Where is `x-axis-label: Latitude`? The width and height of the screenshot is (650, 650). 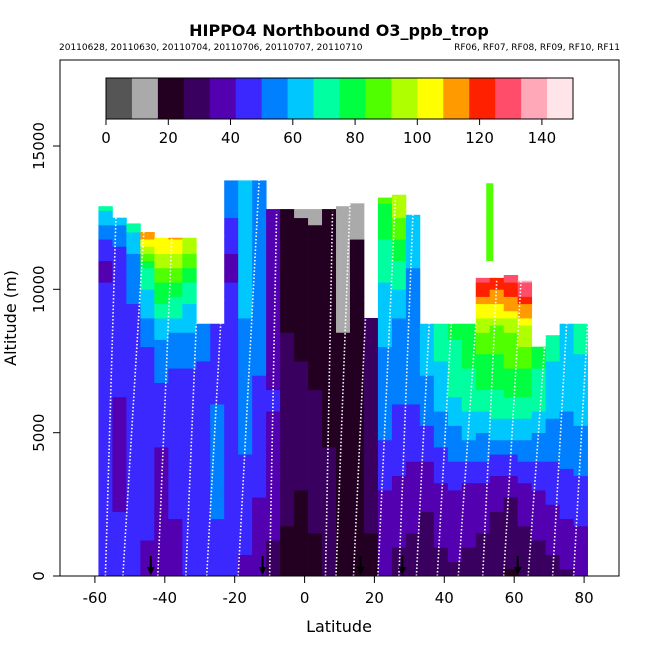
x-axis-label: Latitude is located at coordinates (339, 626).